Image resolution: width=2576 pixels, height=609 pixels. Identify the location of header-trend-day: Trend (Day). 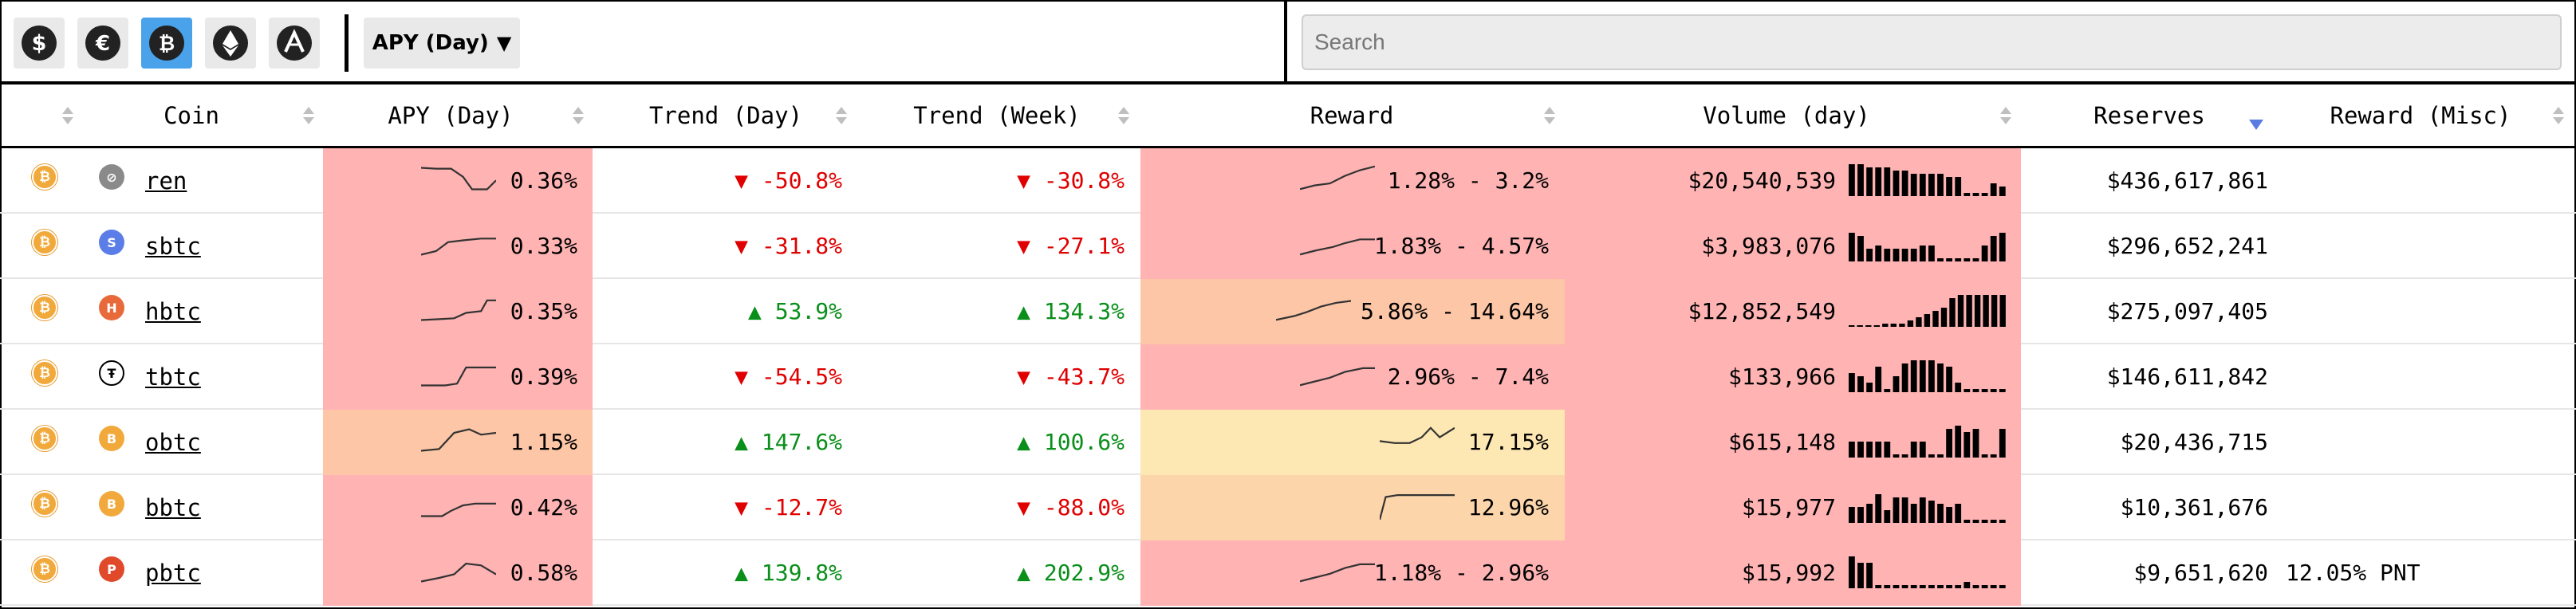
(725, 115).